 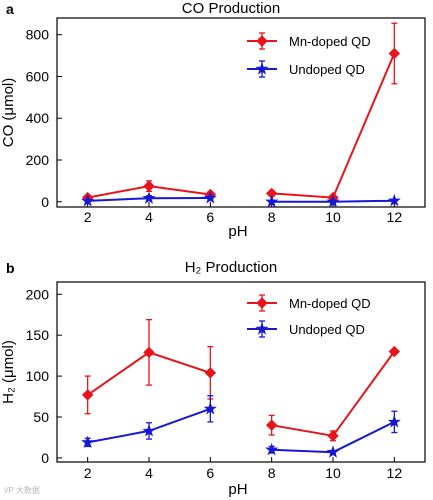 What do you see at coordinates (38, 118) in the screenshot?
I see `panel-a-y-tick-label: 400` at bounding box center [38, 118].